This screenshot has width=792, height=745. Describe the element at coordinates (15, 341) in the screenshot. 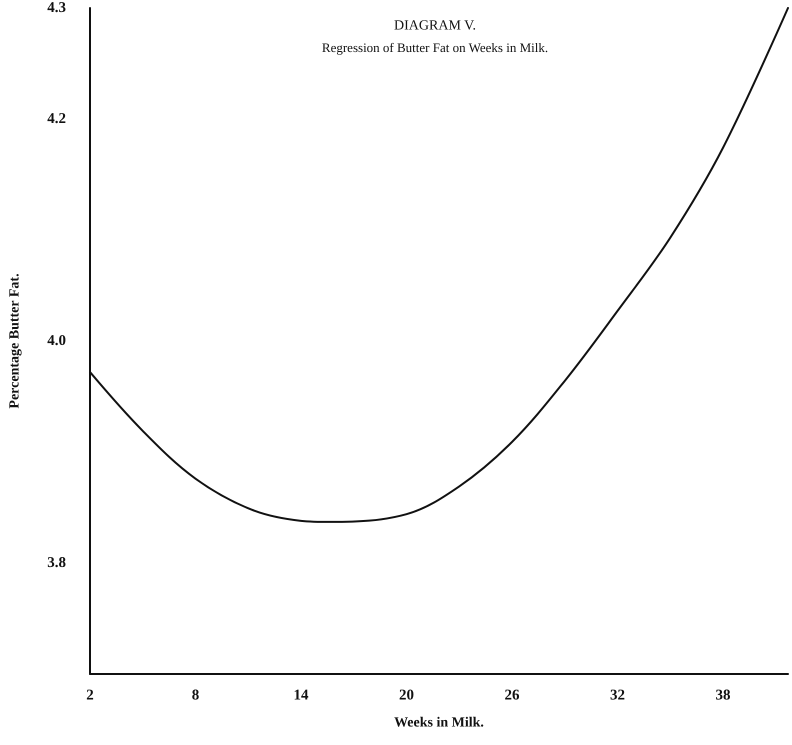

I see `y-axis-title: Percentage Butter Fat.` at that location.